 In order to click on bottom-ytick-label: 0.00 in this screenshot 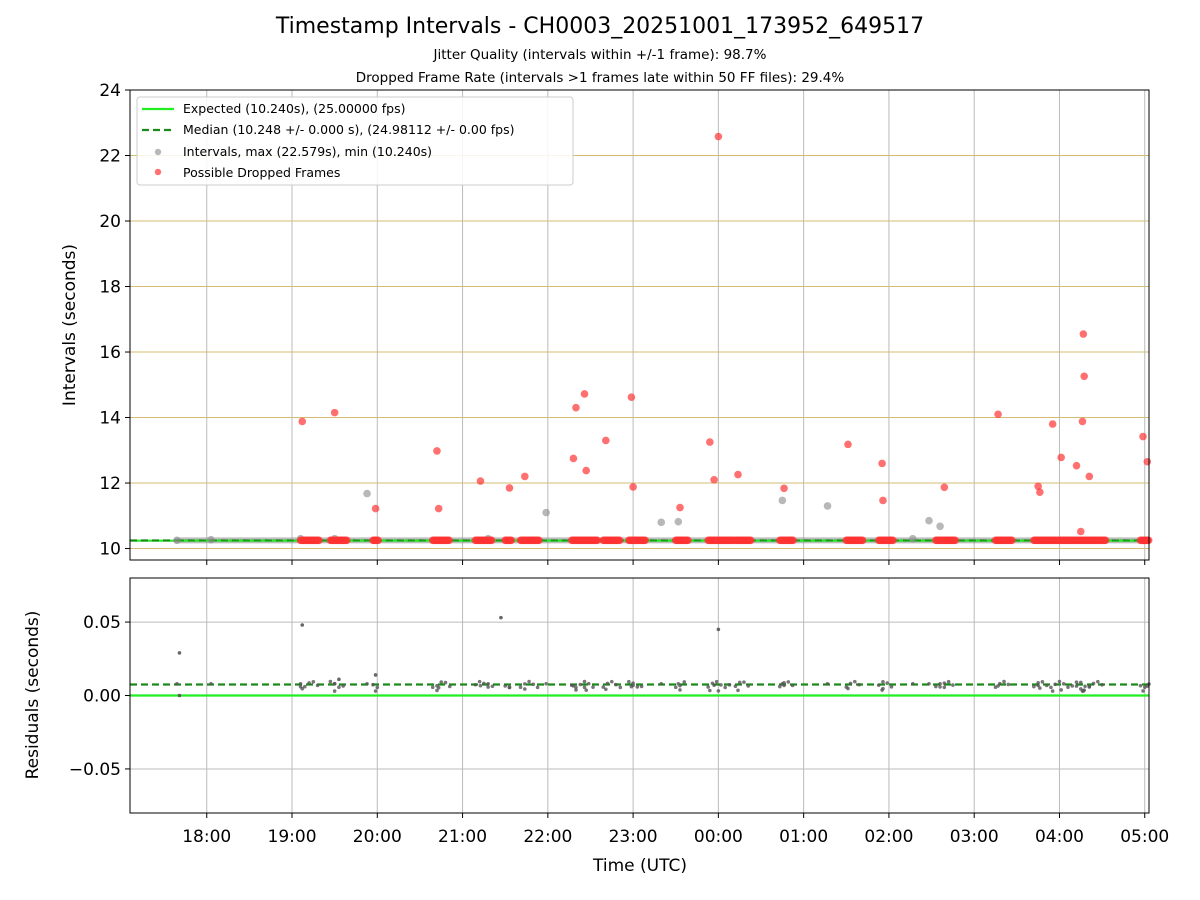, I will do `click(102, 697)`.